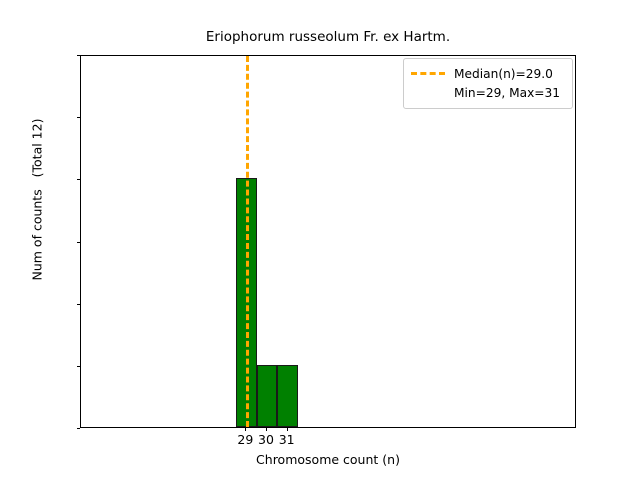  I want to click on x-tick-label: 30, so click(266, 439).